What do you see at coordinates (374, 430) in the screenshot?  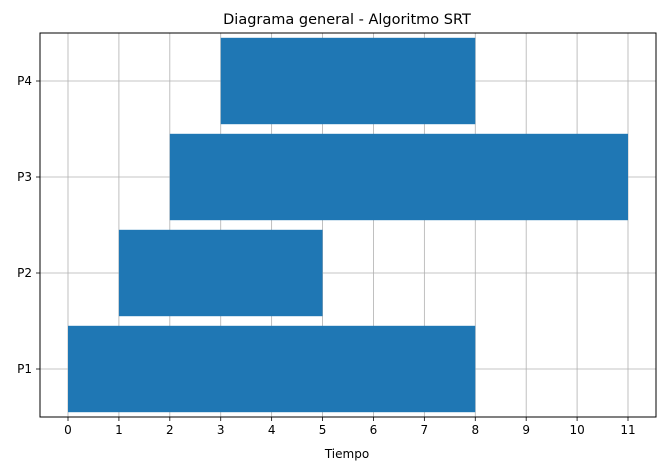 I see `x-tick-label: 6` at bounding box center [374, 430].